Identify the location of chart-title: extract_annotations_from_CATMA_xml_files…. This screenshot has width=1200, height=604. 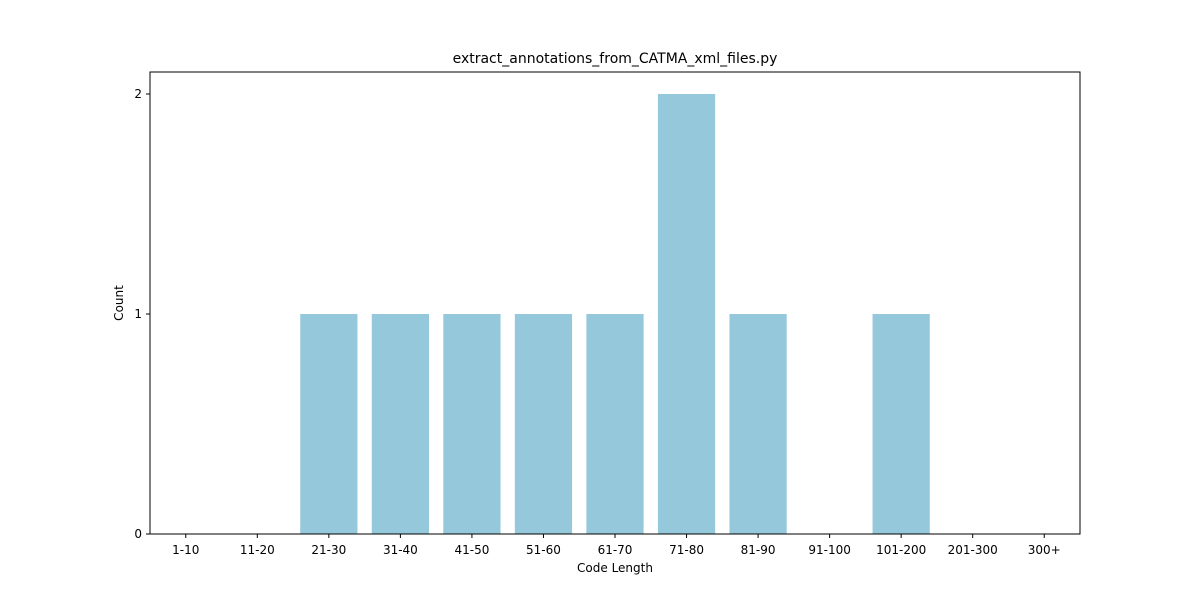
(615, 59).